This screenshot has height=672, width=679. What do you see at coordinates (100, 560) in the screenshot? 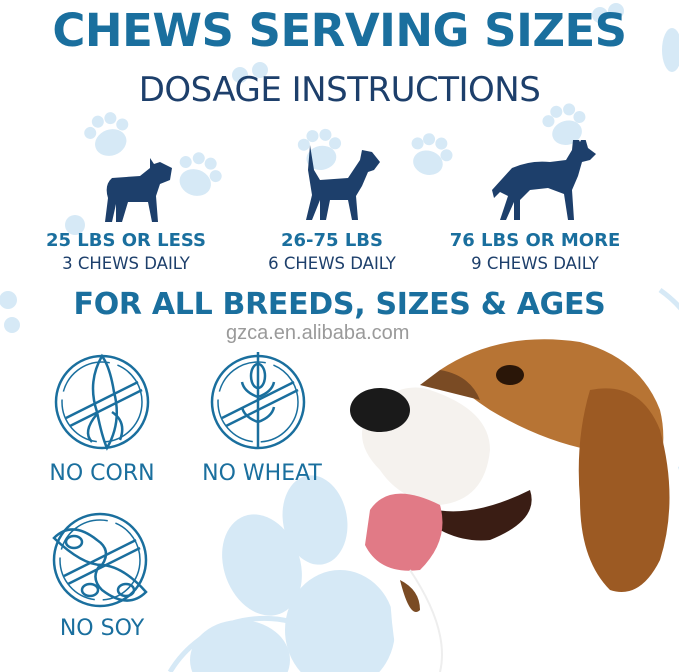
I see `no-soy-icon` at bounding box center [100, 560].